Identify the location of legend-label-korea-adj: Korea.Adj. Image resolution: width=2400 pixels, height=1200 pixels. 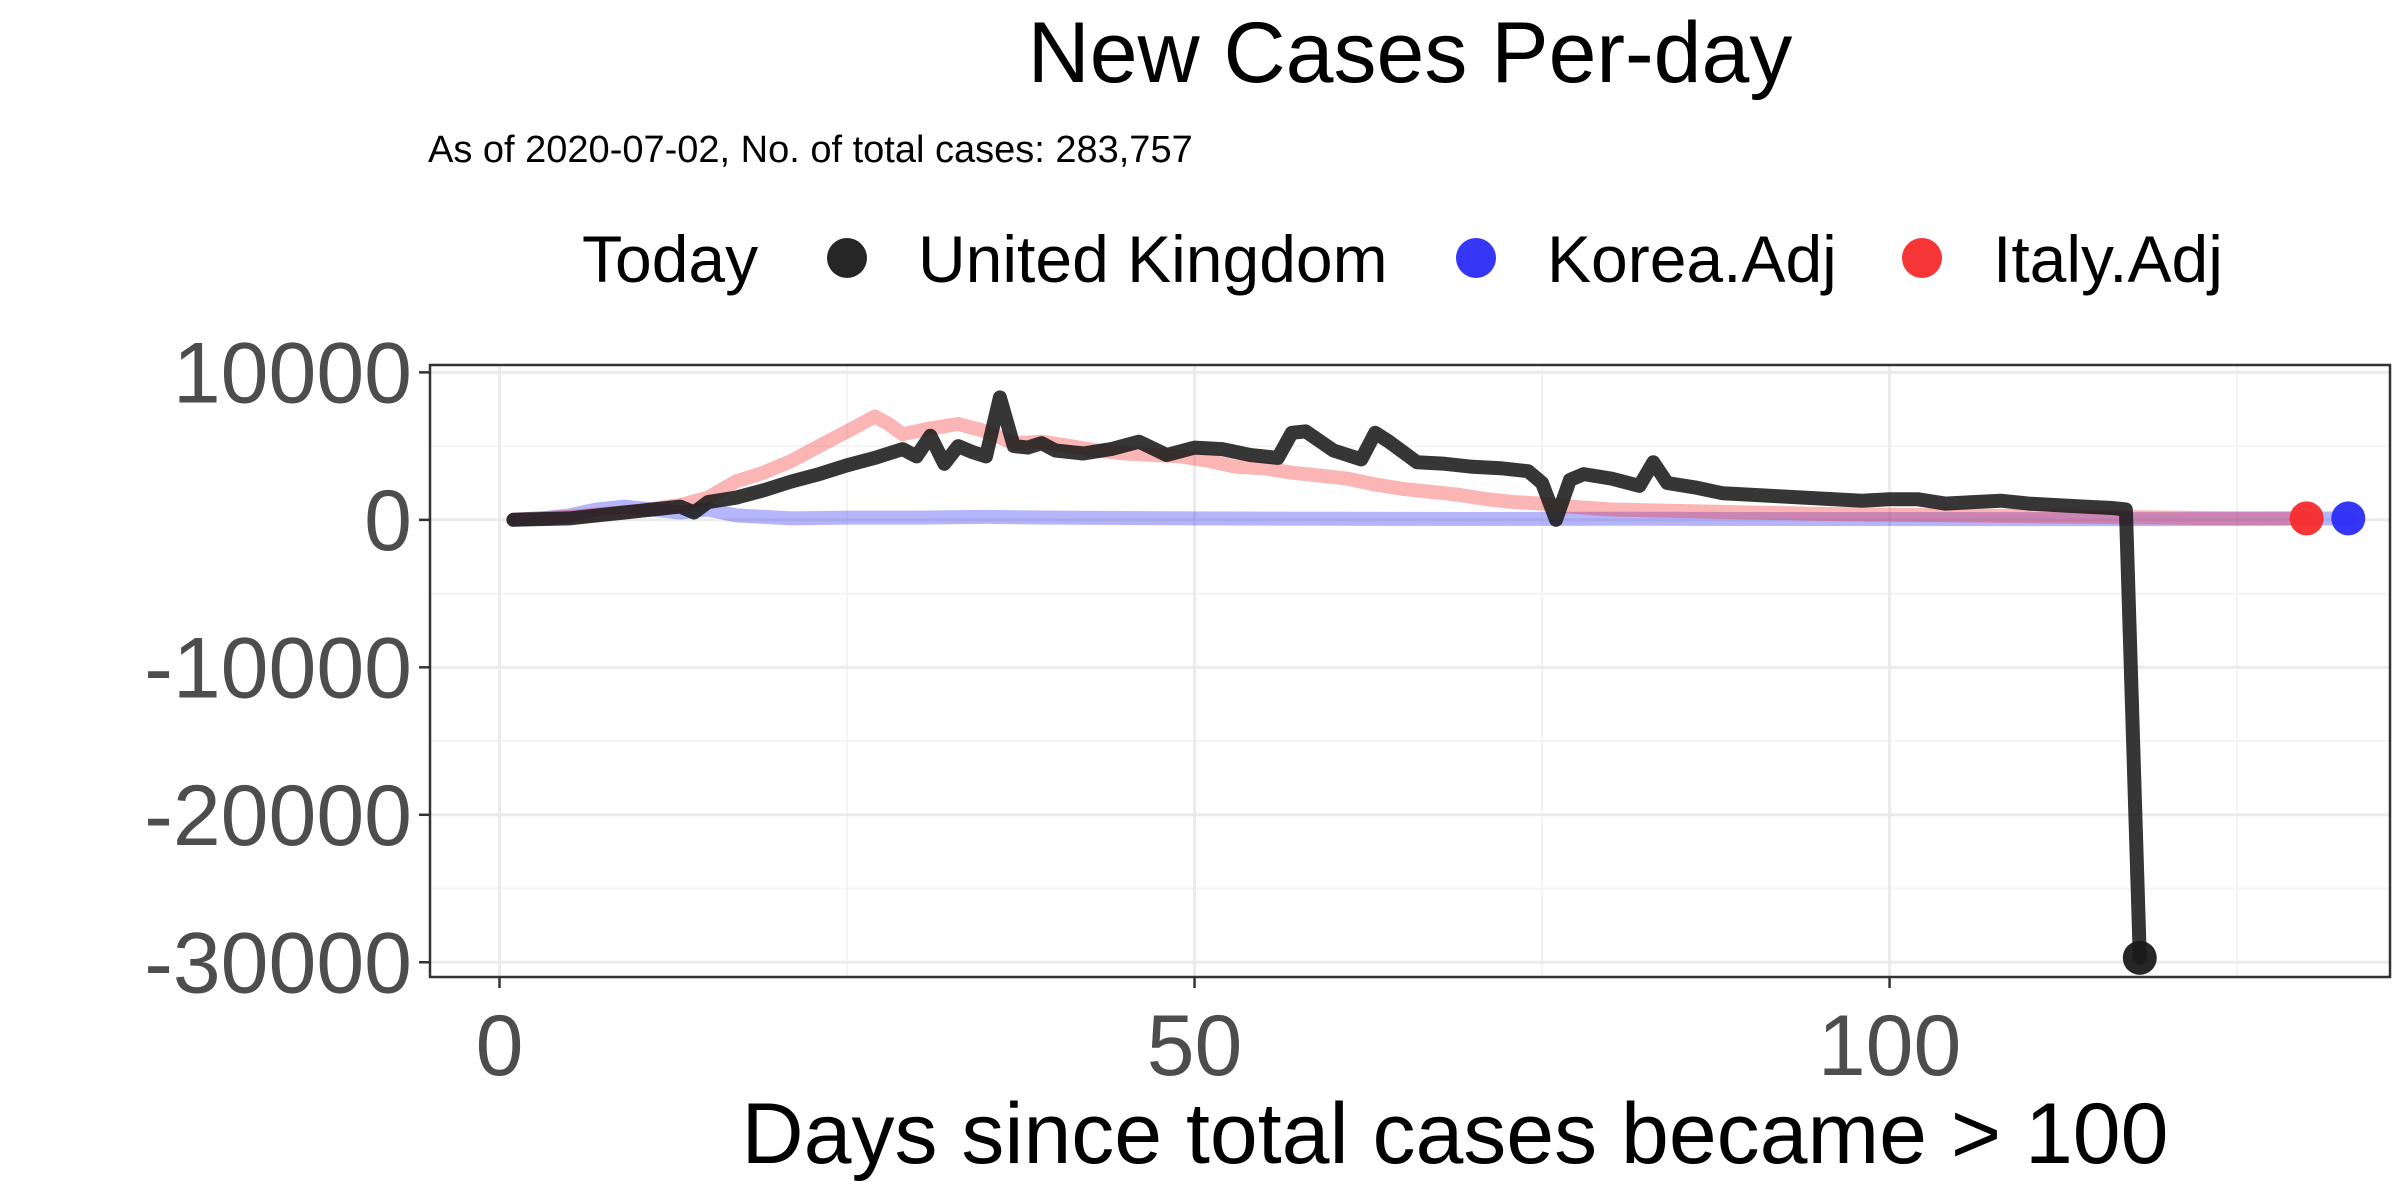
(1692, 259).